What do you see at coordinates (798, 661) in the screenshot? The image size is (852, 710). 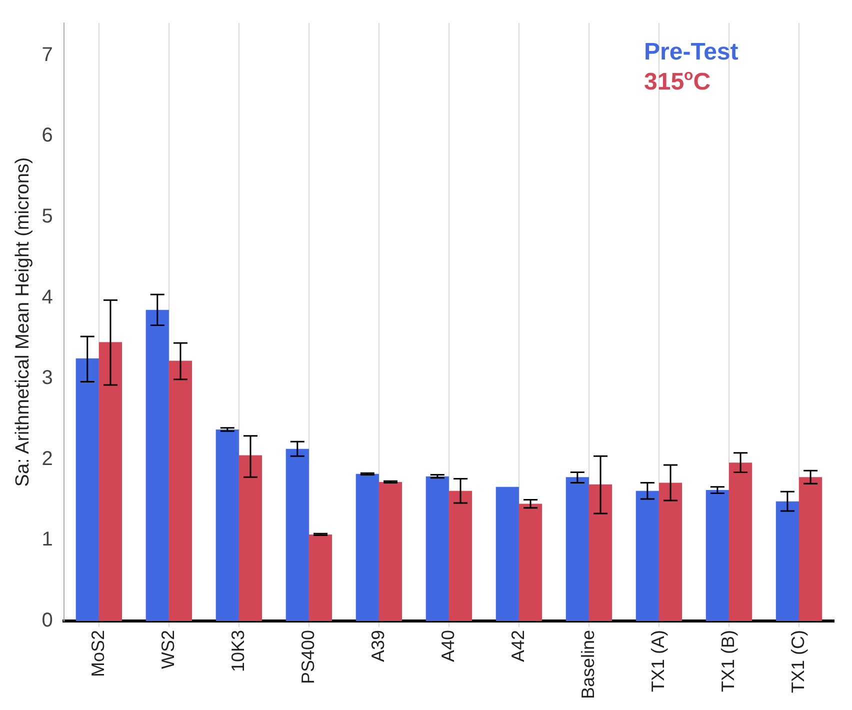 I see `x-tick-label: TX1 (C)` at bounding box center [798, 661].